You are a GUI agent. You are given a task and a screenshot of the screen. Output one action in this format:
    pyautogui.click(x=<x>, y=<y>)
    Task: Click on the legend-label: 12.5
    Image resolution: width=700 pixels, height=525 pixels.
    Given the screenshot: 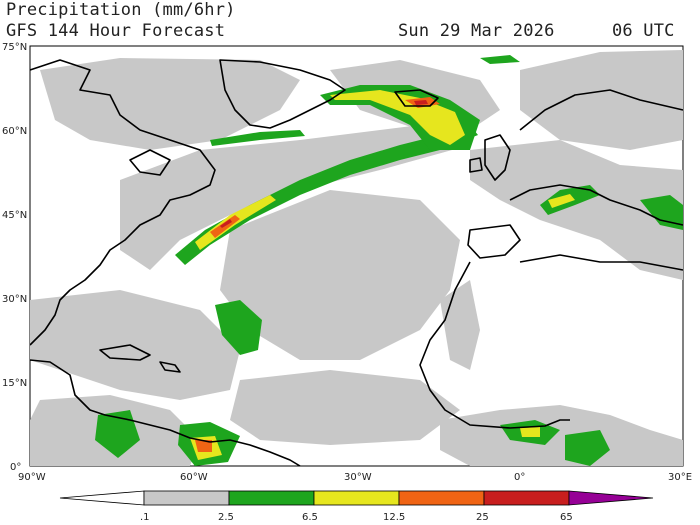 What is the action you would take?
    pyautogui.click(x=394, y=517)
    